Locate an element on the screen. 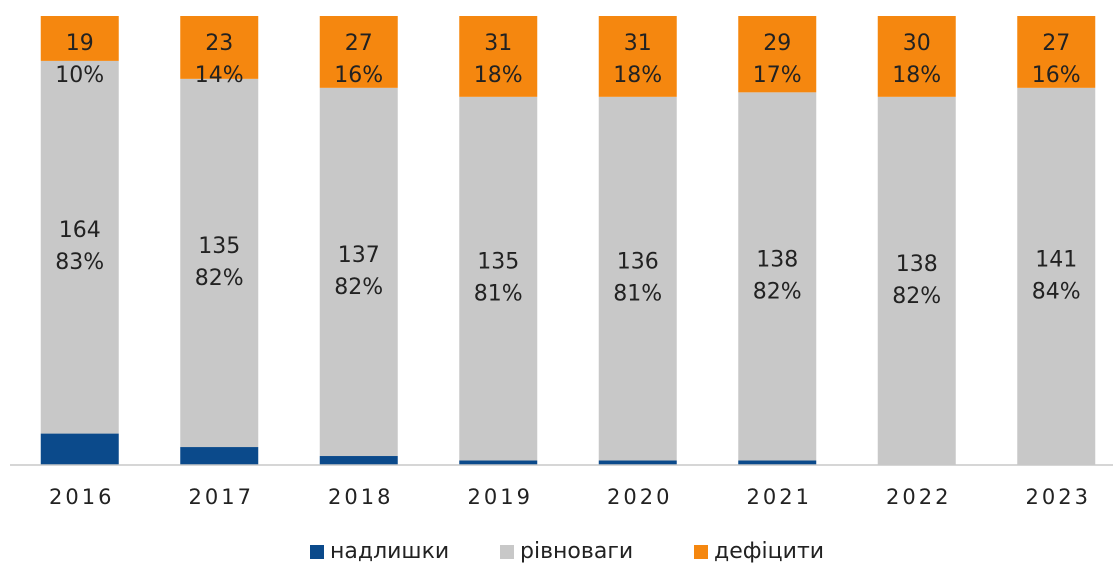  count-label: 19 is located at coordinates (80, 43).